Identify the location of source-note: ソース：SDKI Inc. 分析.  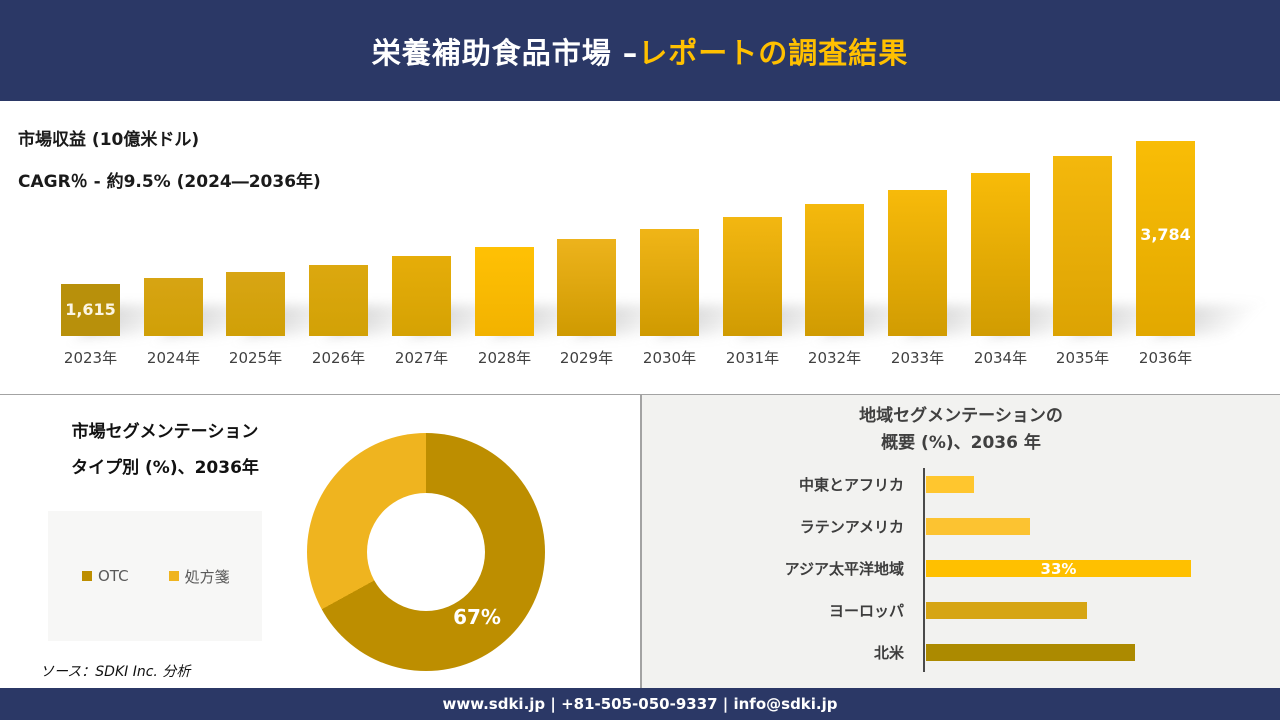
(115, 672).